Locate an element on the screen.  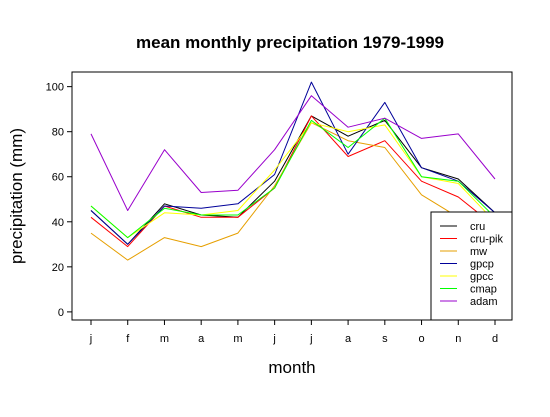
legend-label-gpcc: gpcc is located at coordinates (482, 277).